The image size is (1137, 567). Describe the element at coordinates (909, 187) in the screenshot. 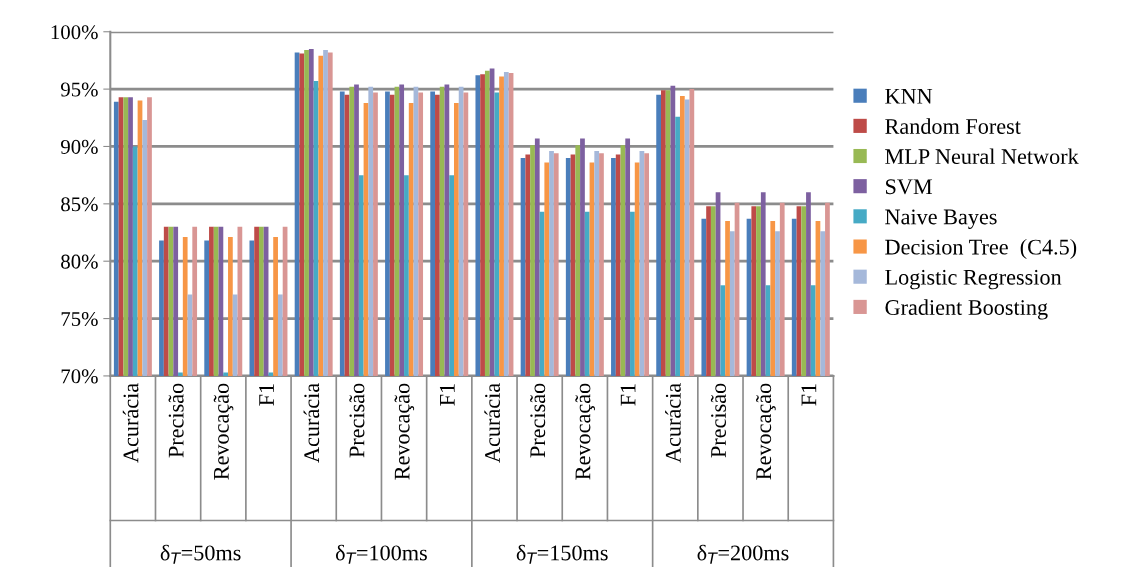

I see `legend-label: SVM` at that location.